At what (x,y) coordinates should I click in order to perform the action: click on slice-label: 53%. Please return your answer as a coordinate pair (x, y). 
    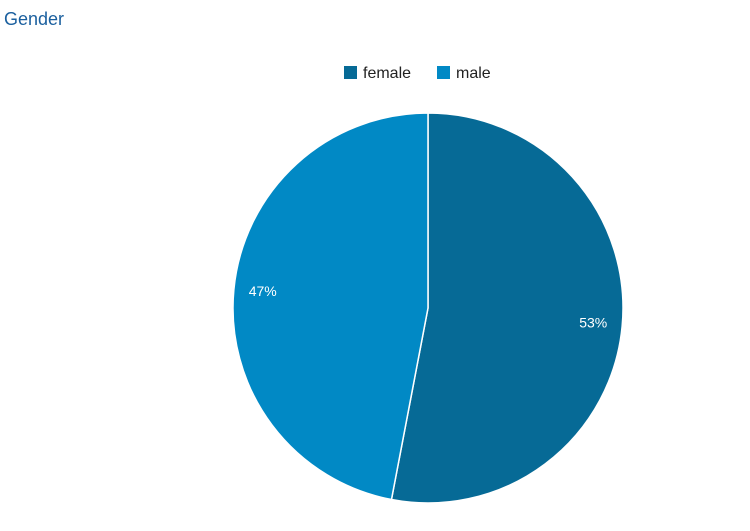
    Looking at the image, I should click on (593, 322).